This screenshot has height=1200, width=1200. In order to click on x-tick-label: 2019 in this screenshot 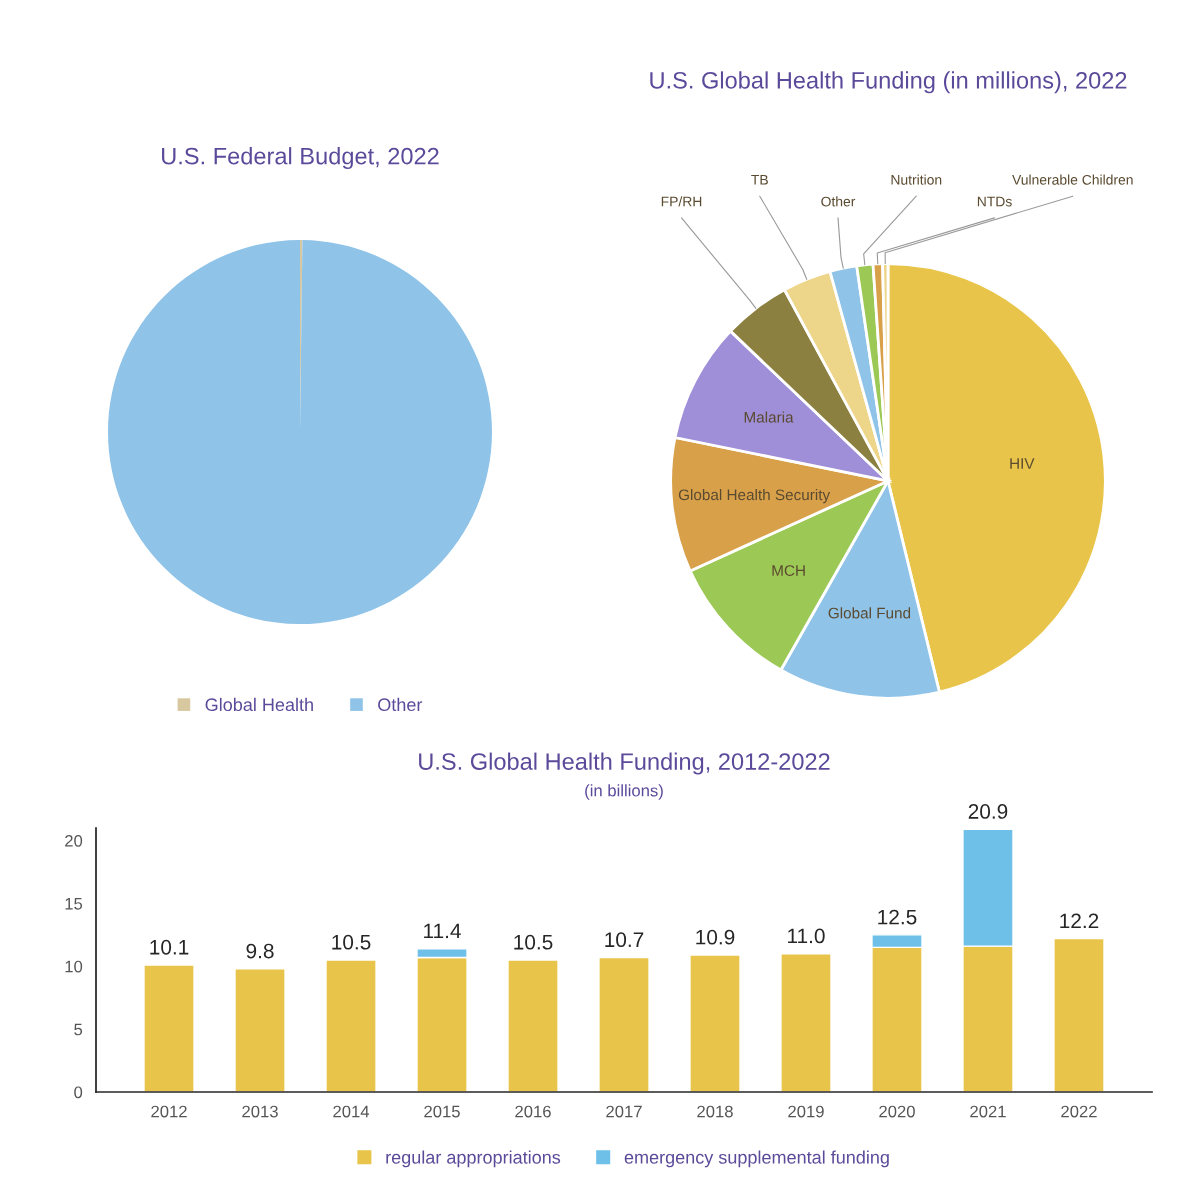, I will do `click(806, 1111)`.